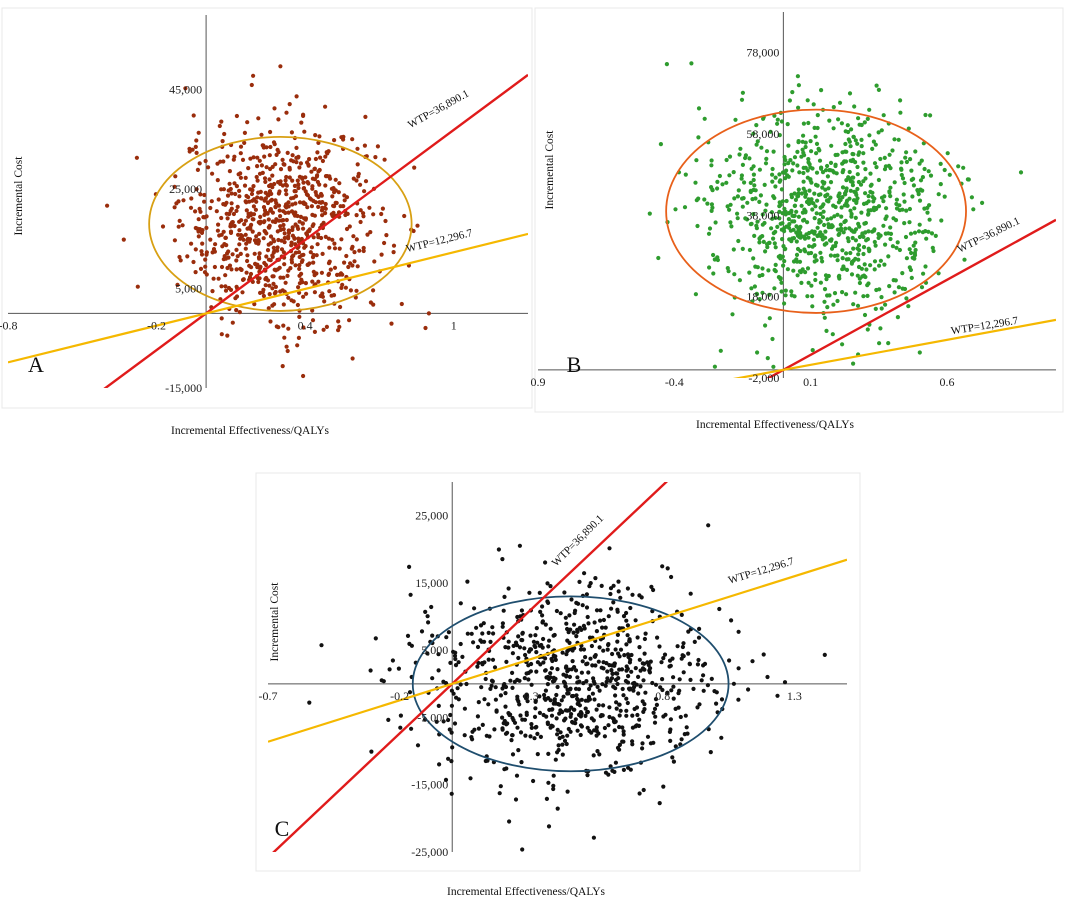  Describe the element at coordinates (762, 53) in the screenshot. I see `panel-b-y-tick-label: 78,000` at that location.